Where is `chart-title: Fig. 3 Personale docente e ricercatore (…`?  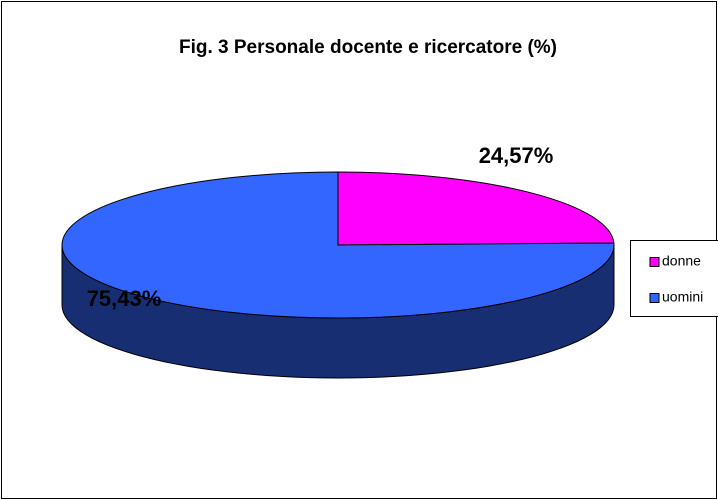 chart-title: Fig. 3 Personale docente e ricercatore (… is located at coordinates (368, 47).